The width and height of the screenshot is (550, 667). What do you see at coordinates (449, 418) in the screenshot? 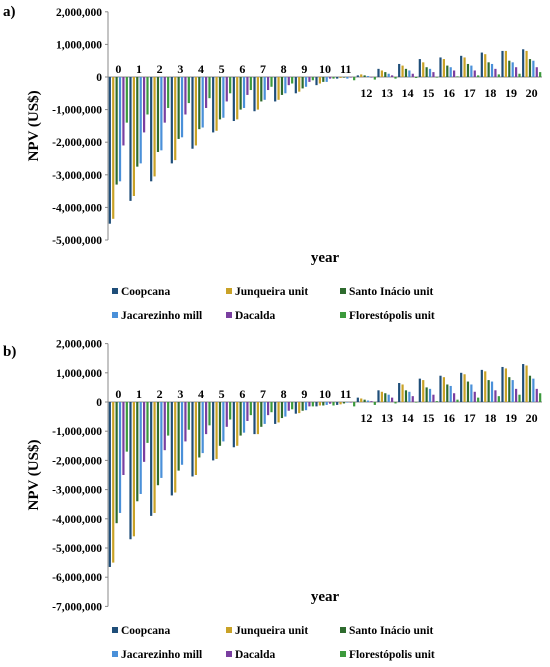
I see `x-tick-label: 16` at bounding box center [449, 418].